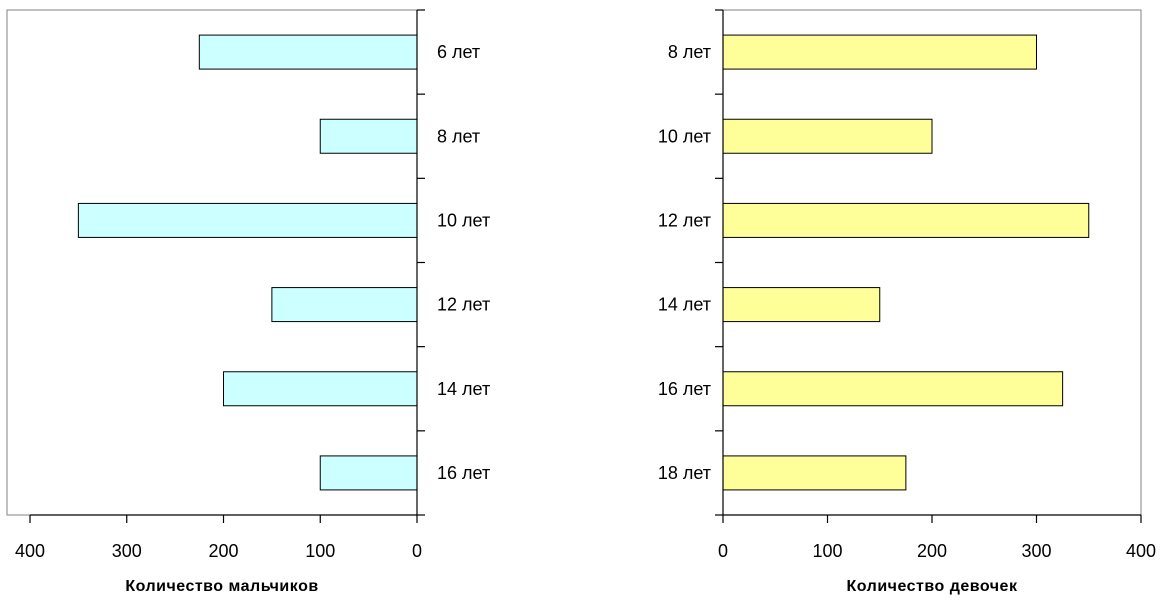 The image size is (1162, 604). Describe the element at coordinates (417, 551) in the screenshot. I see `boys-value-tick-label: 0` at that location.